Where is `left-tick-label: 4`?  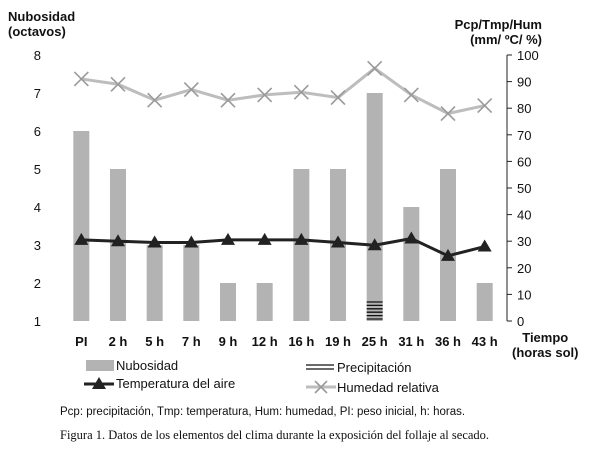 left-tick-label: 4 is located at coordinates (37, 207).